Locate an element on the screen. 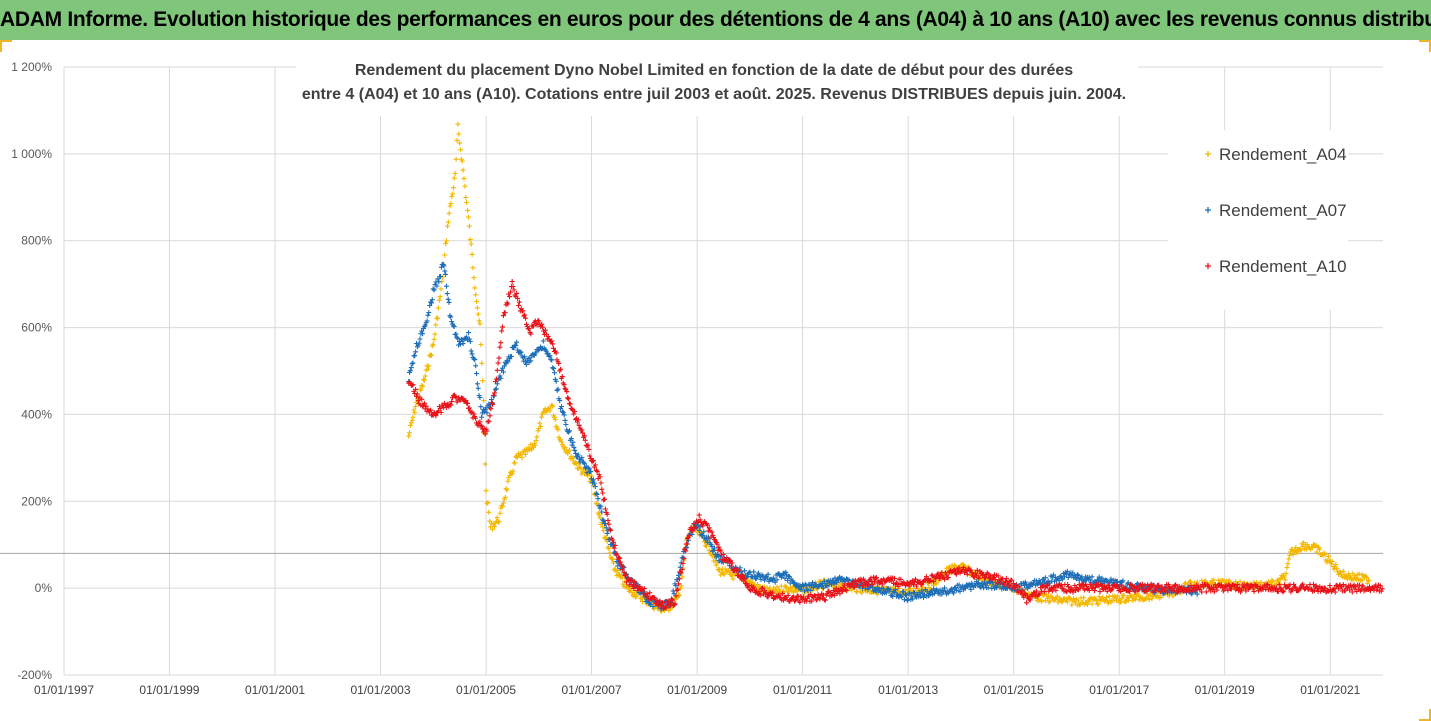 This screenshot has height=721, width=1431. banner-corner-top-right is located at coordinates (1425, 46).